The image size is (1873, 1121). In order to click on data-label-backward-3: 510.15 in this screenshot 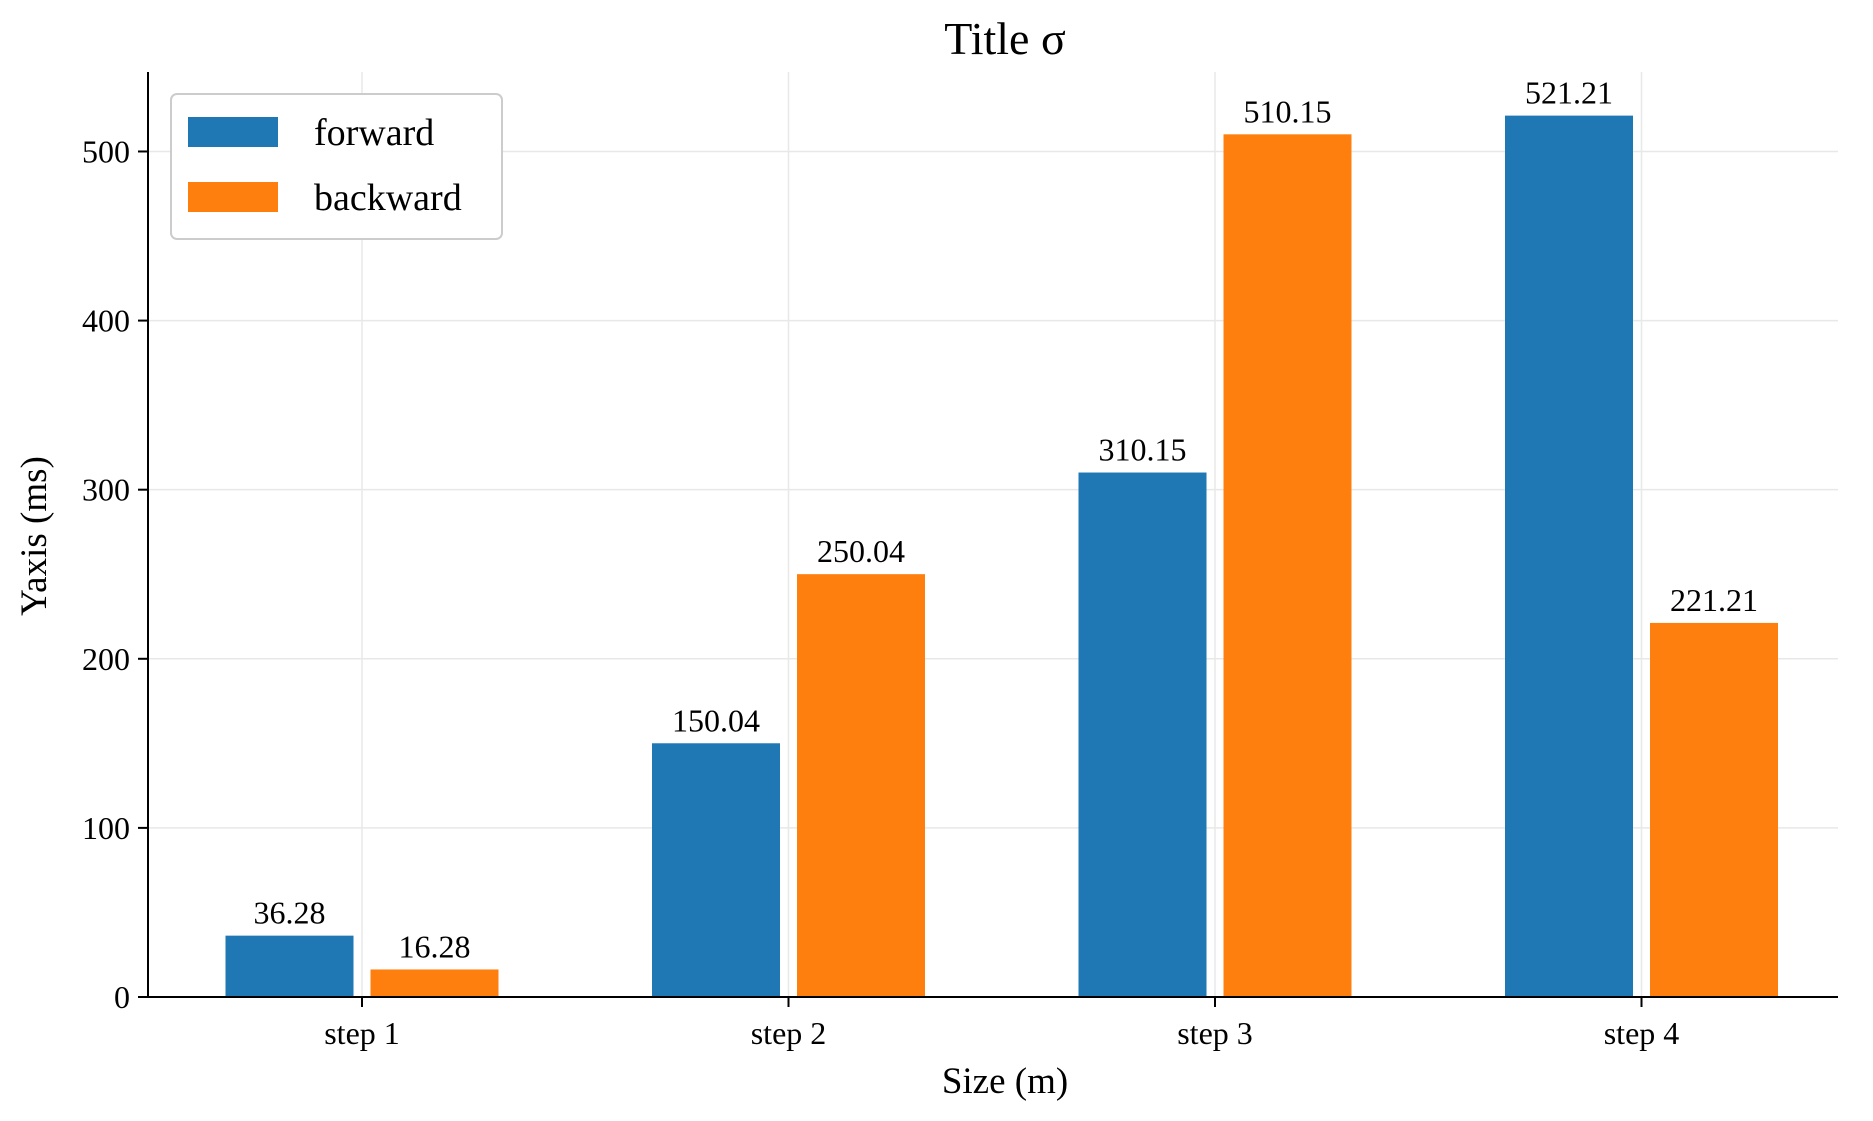, I will do `click(1288, 111)`.